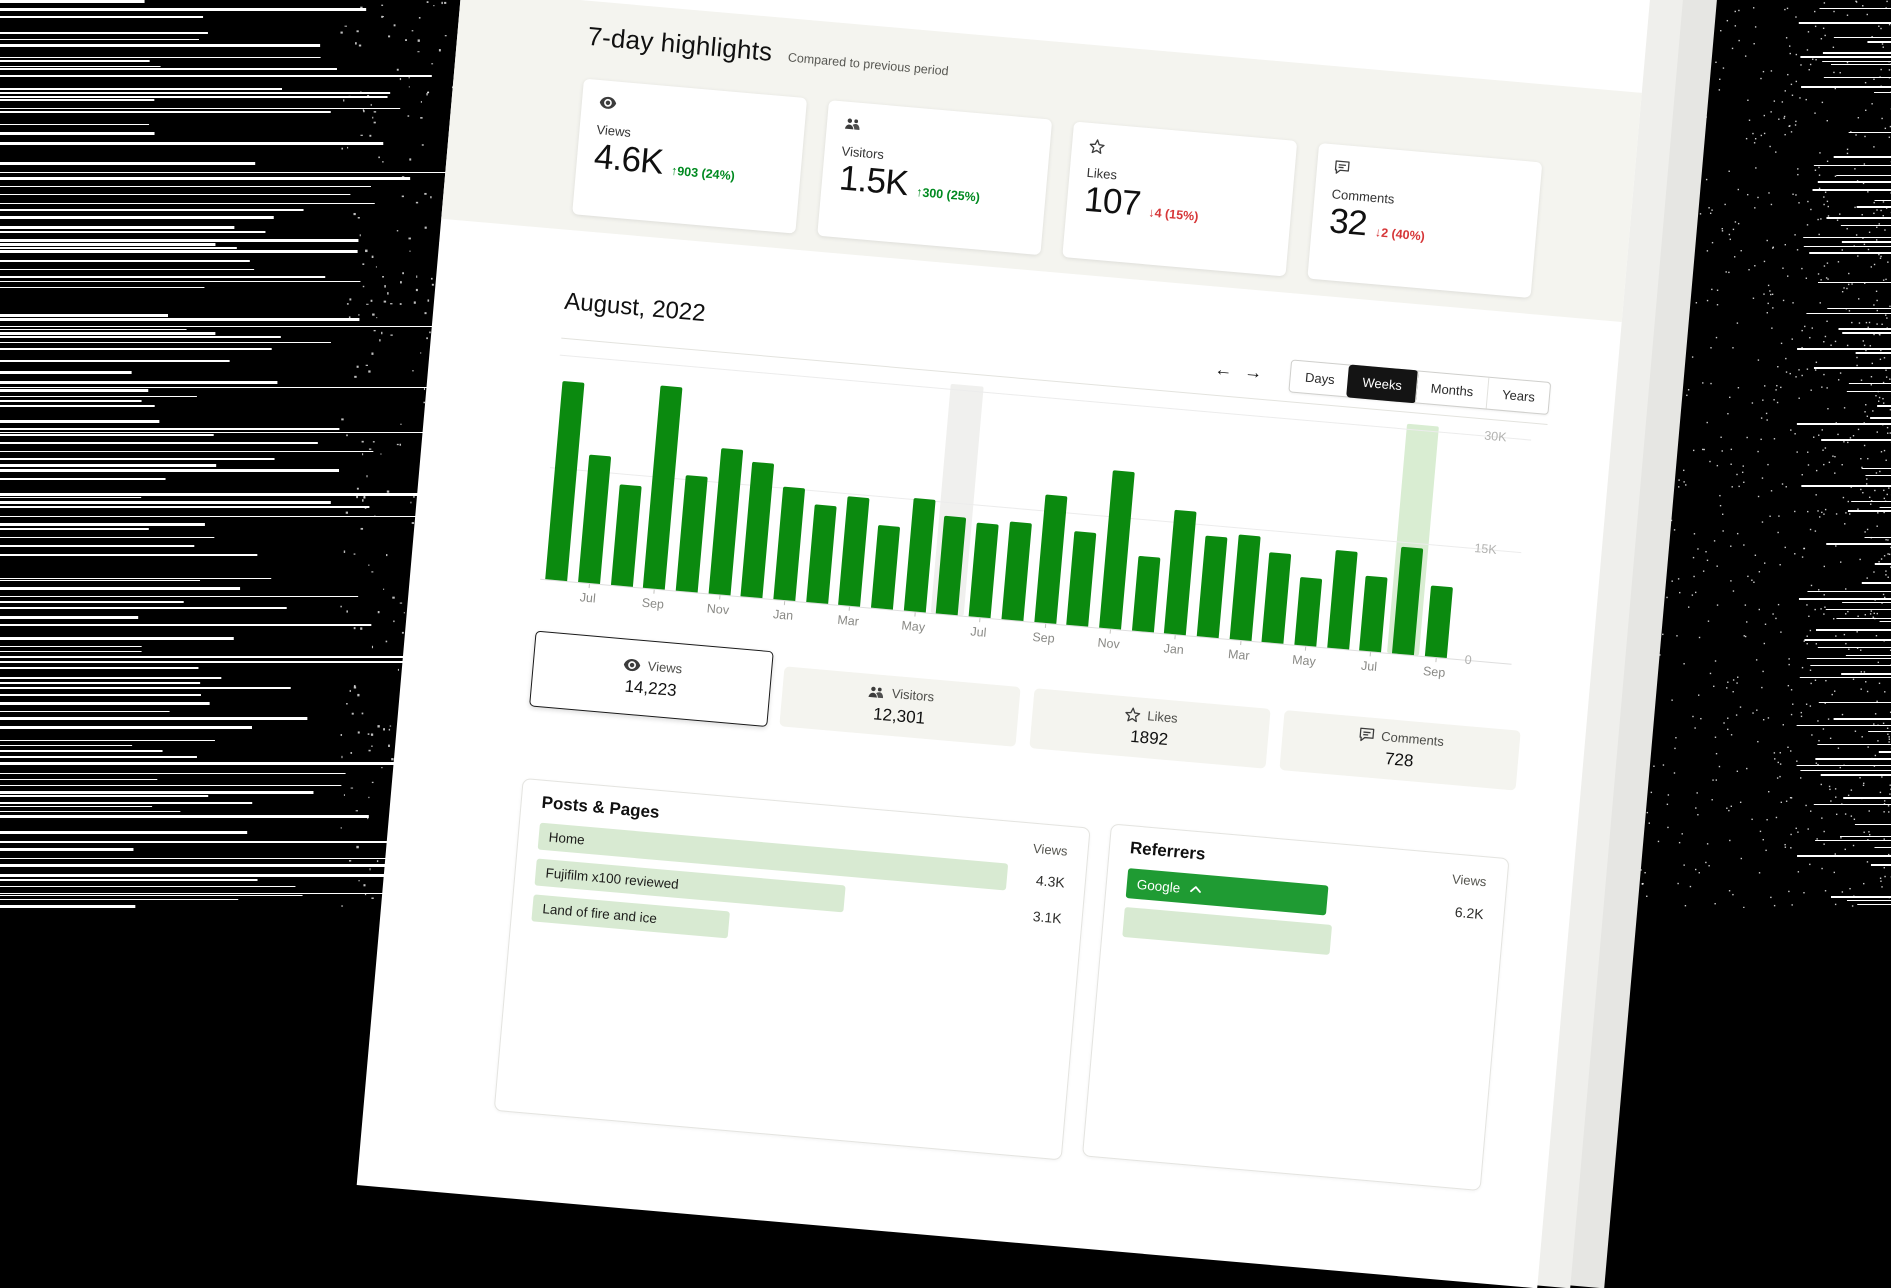  Describe the element at coordinates (1226, 931) in the screenshot. I see `referrer-child-bar` at that location.